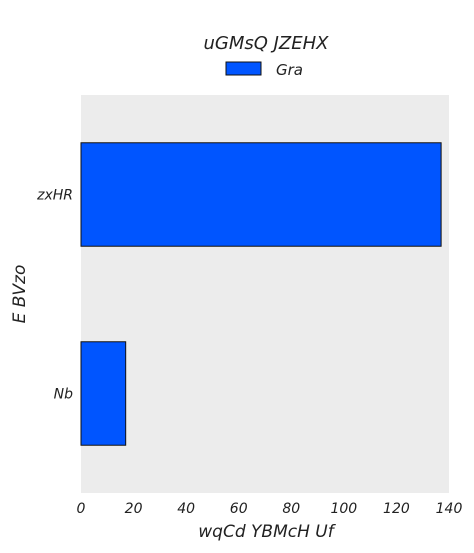  I want to click on category-label-nb: Nb, so click(63, 395).